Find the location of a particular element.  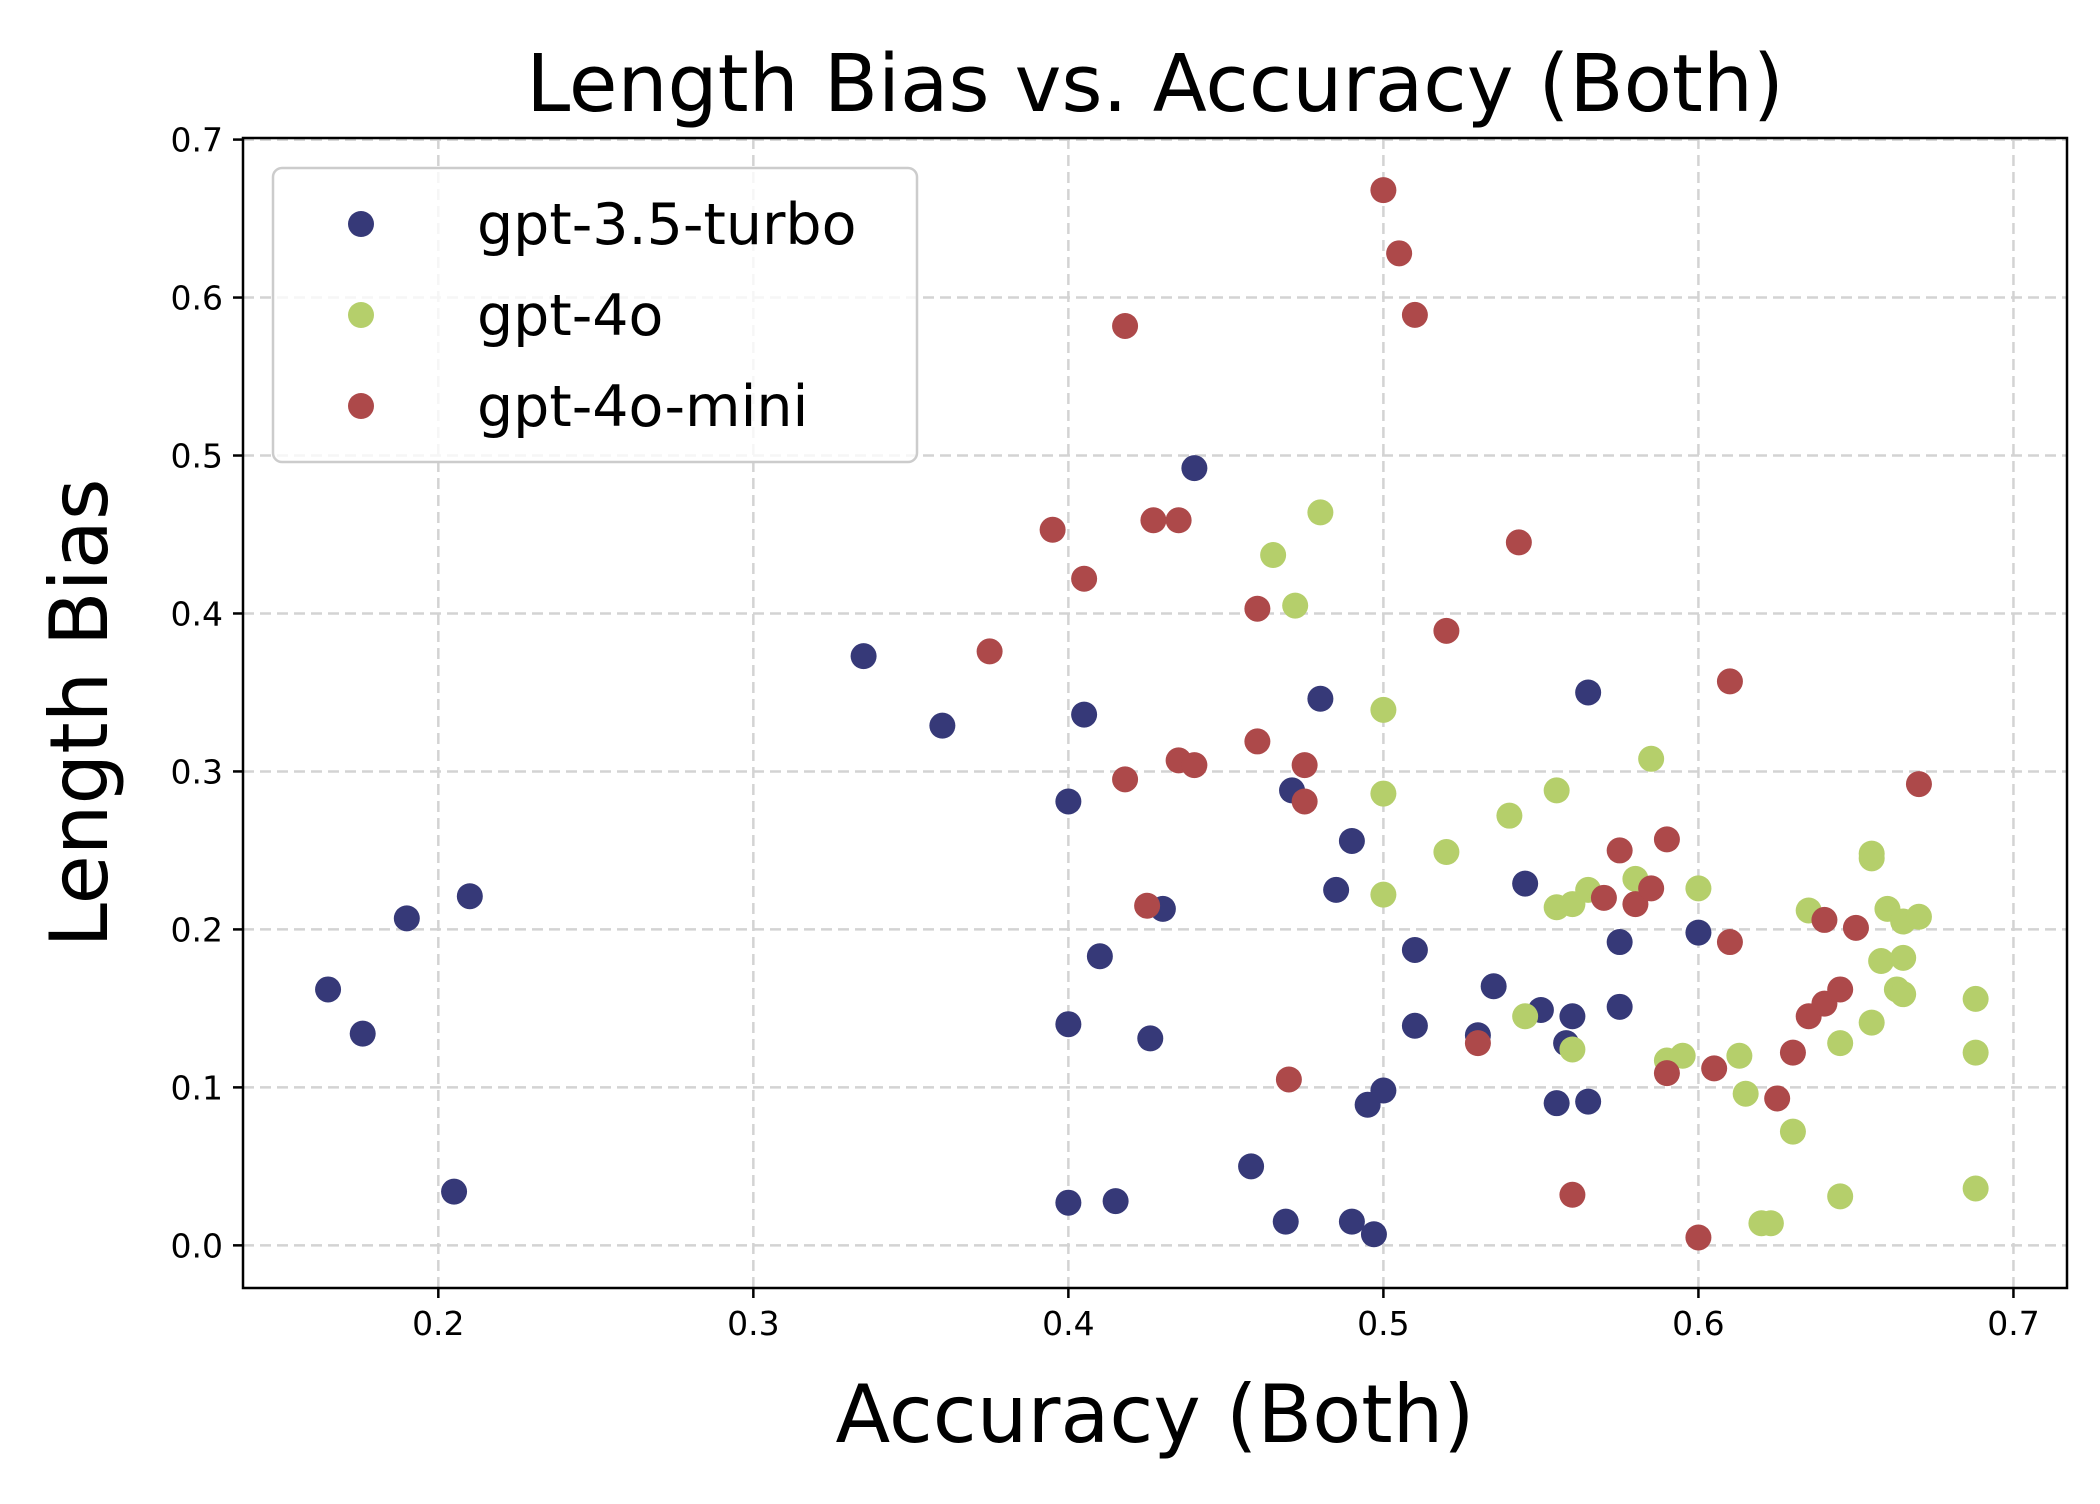

y-tick-label: 0.5 is located at coordinates (197, 456).